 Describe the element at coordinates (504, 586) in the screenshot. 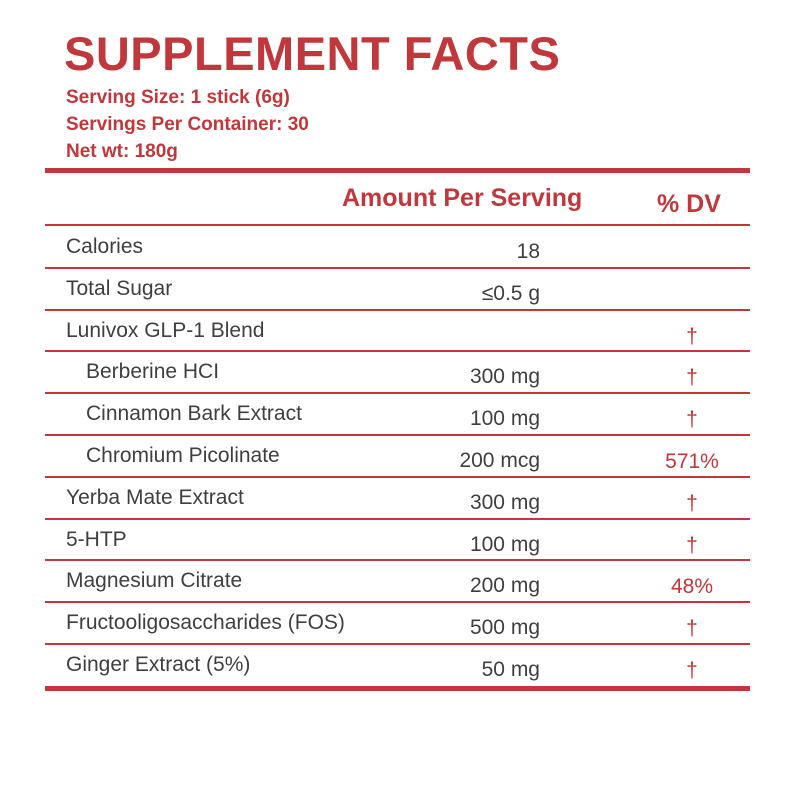

I see `amount: 200 mg` at that location.